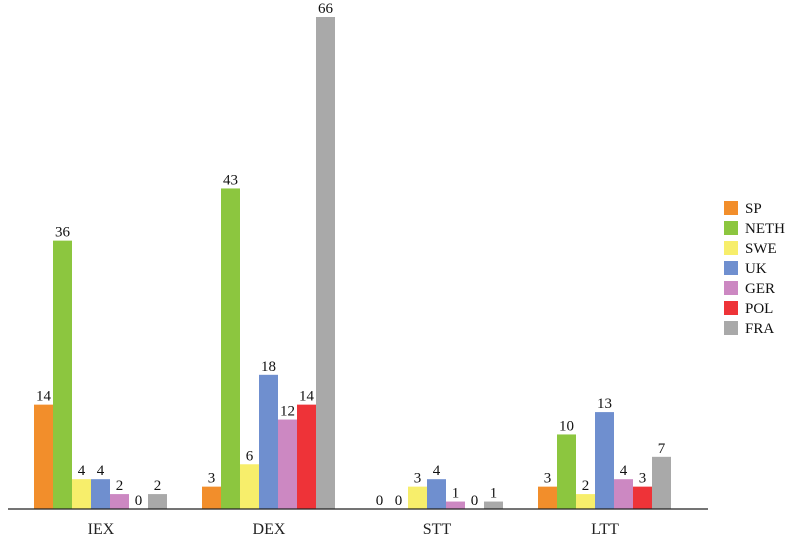 The image size is (800, 538). I want to click on bar-dex-neth, so click(230, 349).